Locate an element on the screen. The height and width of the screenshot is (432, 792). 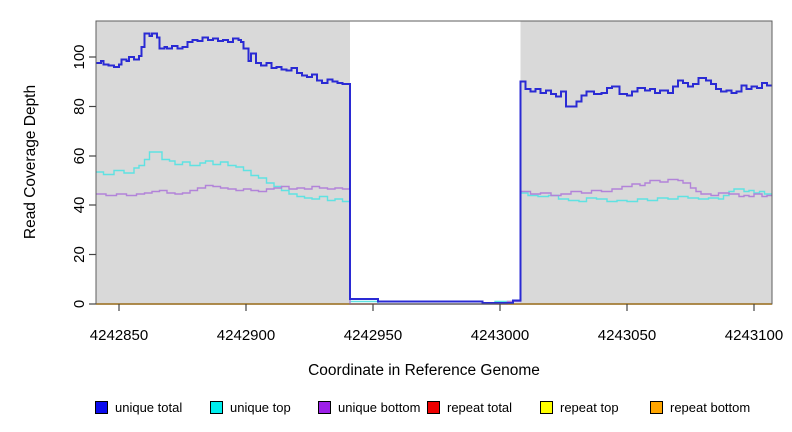
y-axis-tick-label: 100 is located at coordinates (79, 56).